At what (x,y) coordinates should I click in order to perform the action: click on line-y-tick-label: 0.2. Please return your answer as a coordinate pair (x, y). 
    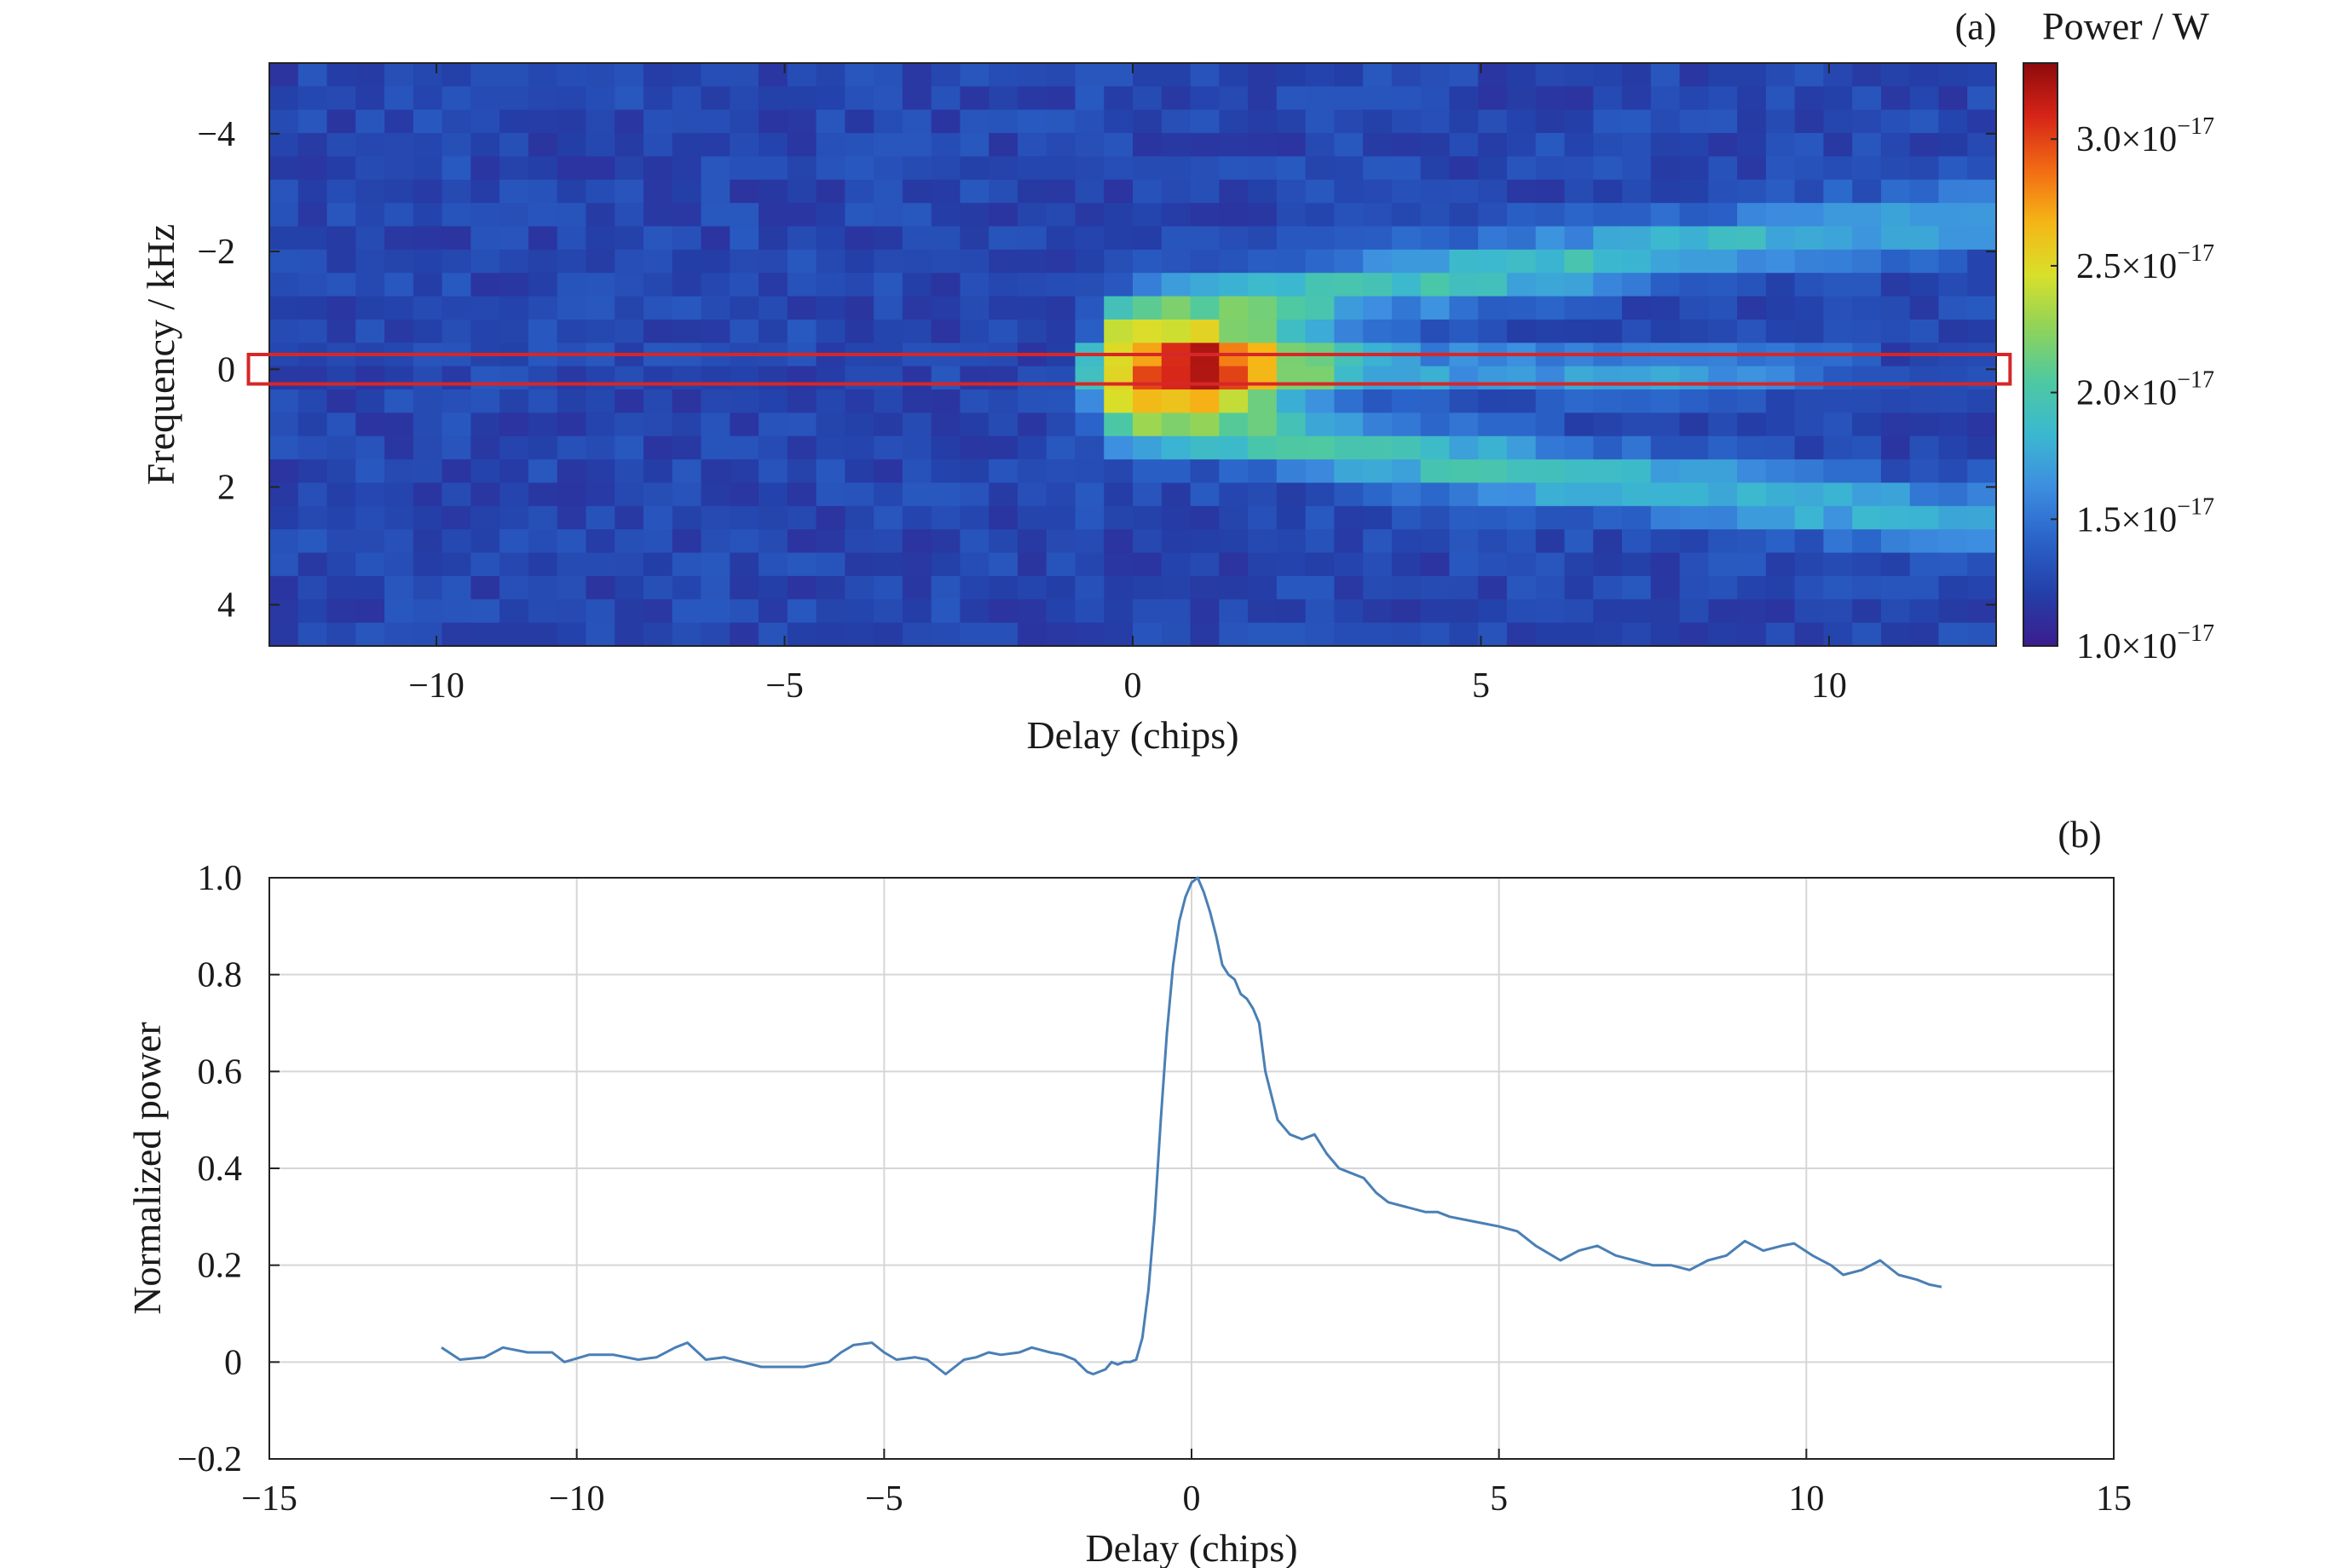
    Looking at the image, I should click on (220, 1266).